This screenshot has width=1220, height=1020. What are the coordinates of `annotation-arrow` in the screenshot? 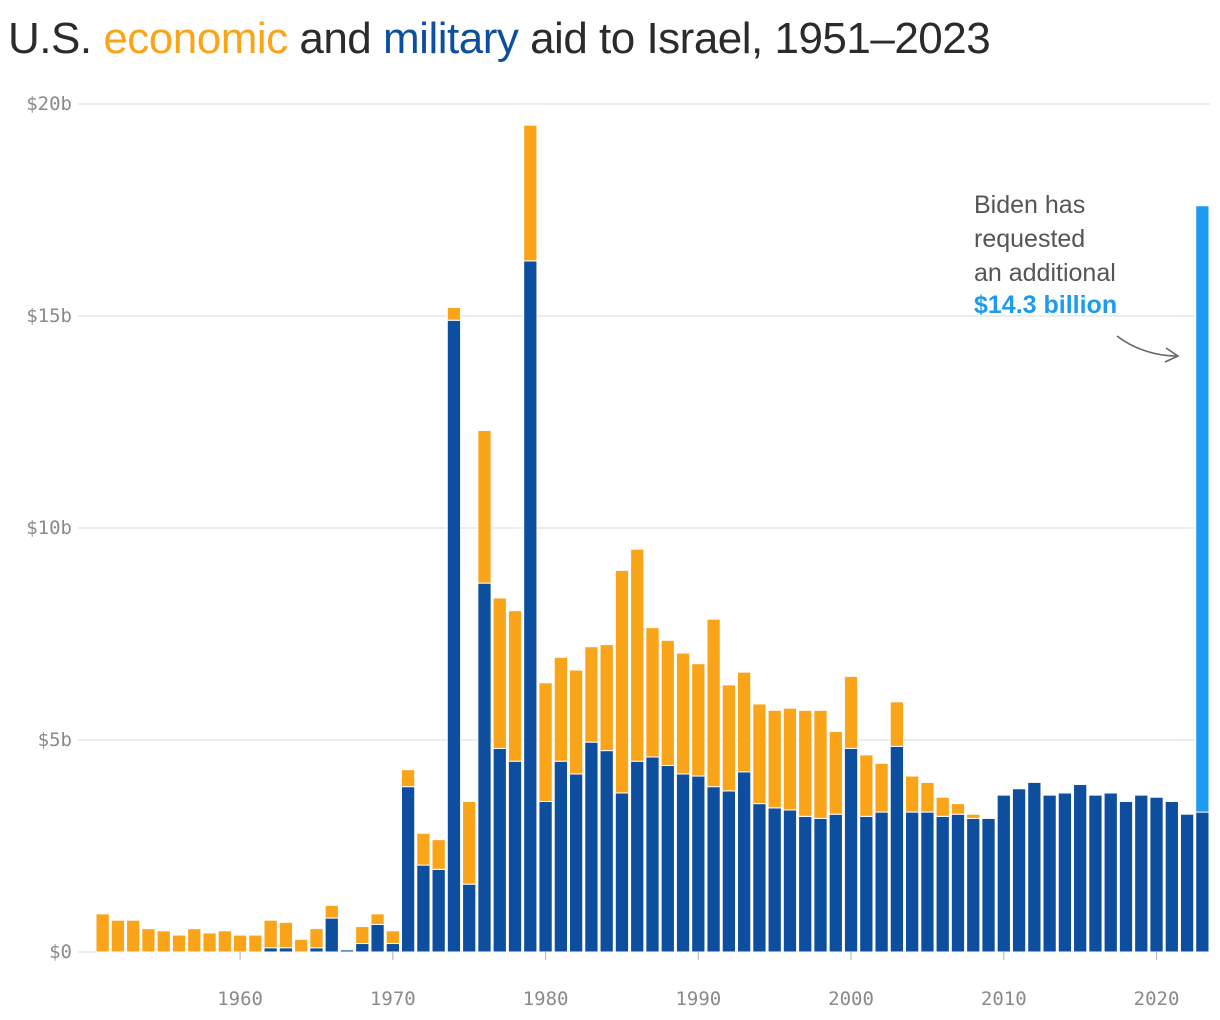 It's located at (1146, 346).